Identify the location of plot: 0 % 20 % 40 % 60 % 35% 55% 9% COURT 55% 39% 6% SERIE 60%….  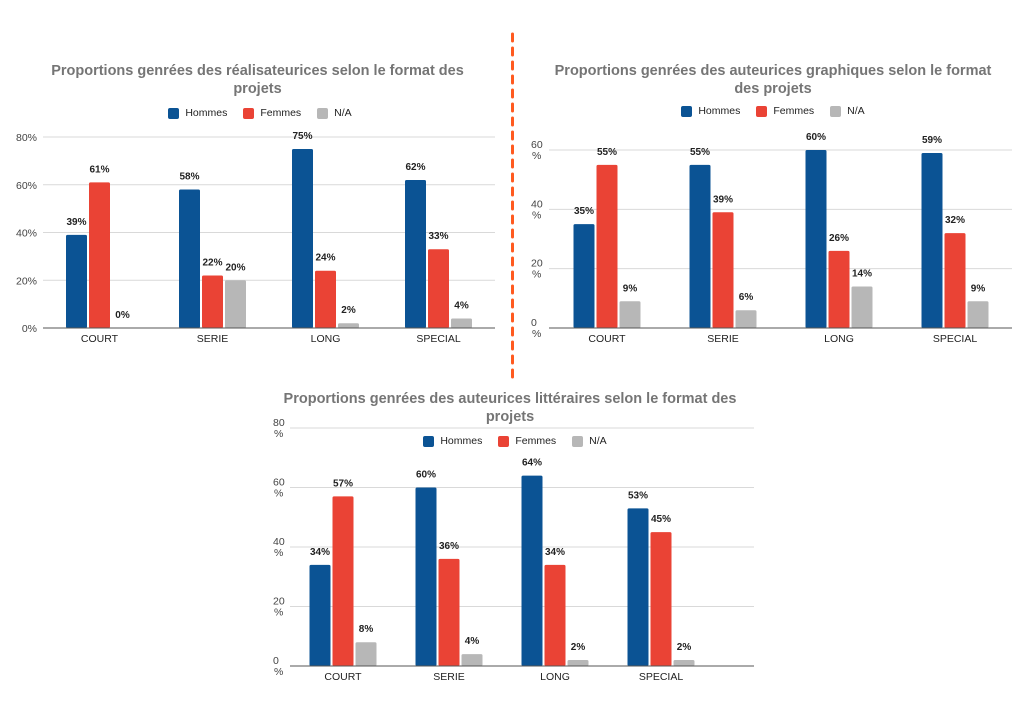
(771, 238).